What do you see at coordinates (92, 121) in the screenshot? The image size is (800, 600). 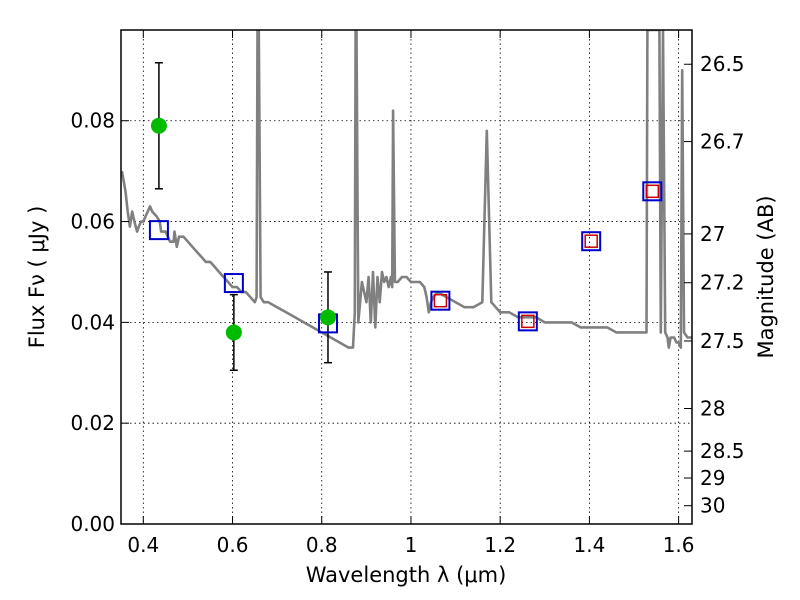 I see `y-tick-label: 0.08` at bounding box center [92, 121].